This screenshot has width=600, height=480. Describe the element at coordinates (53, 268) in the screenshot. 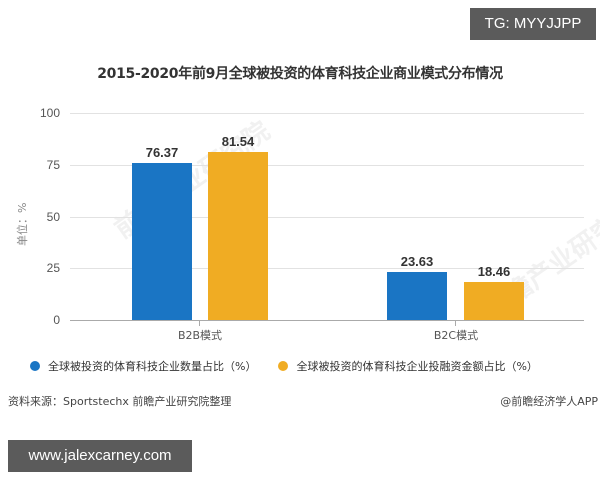

I see `y-tick-25: 25` at that location.